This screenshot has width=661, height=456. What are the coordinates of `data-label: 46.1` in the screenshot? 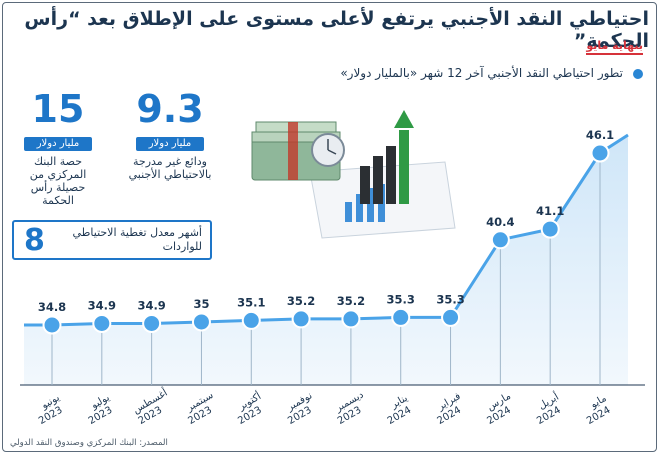 It's located at (600, 135).